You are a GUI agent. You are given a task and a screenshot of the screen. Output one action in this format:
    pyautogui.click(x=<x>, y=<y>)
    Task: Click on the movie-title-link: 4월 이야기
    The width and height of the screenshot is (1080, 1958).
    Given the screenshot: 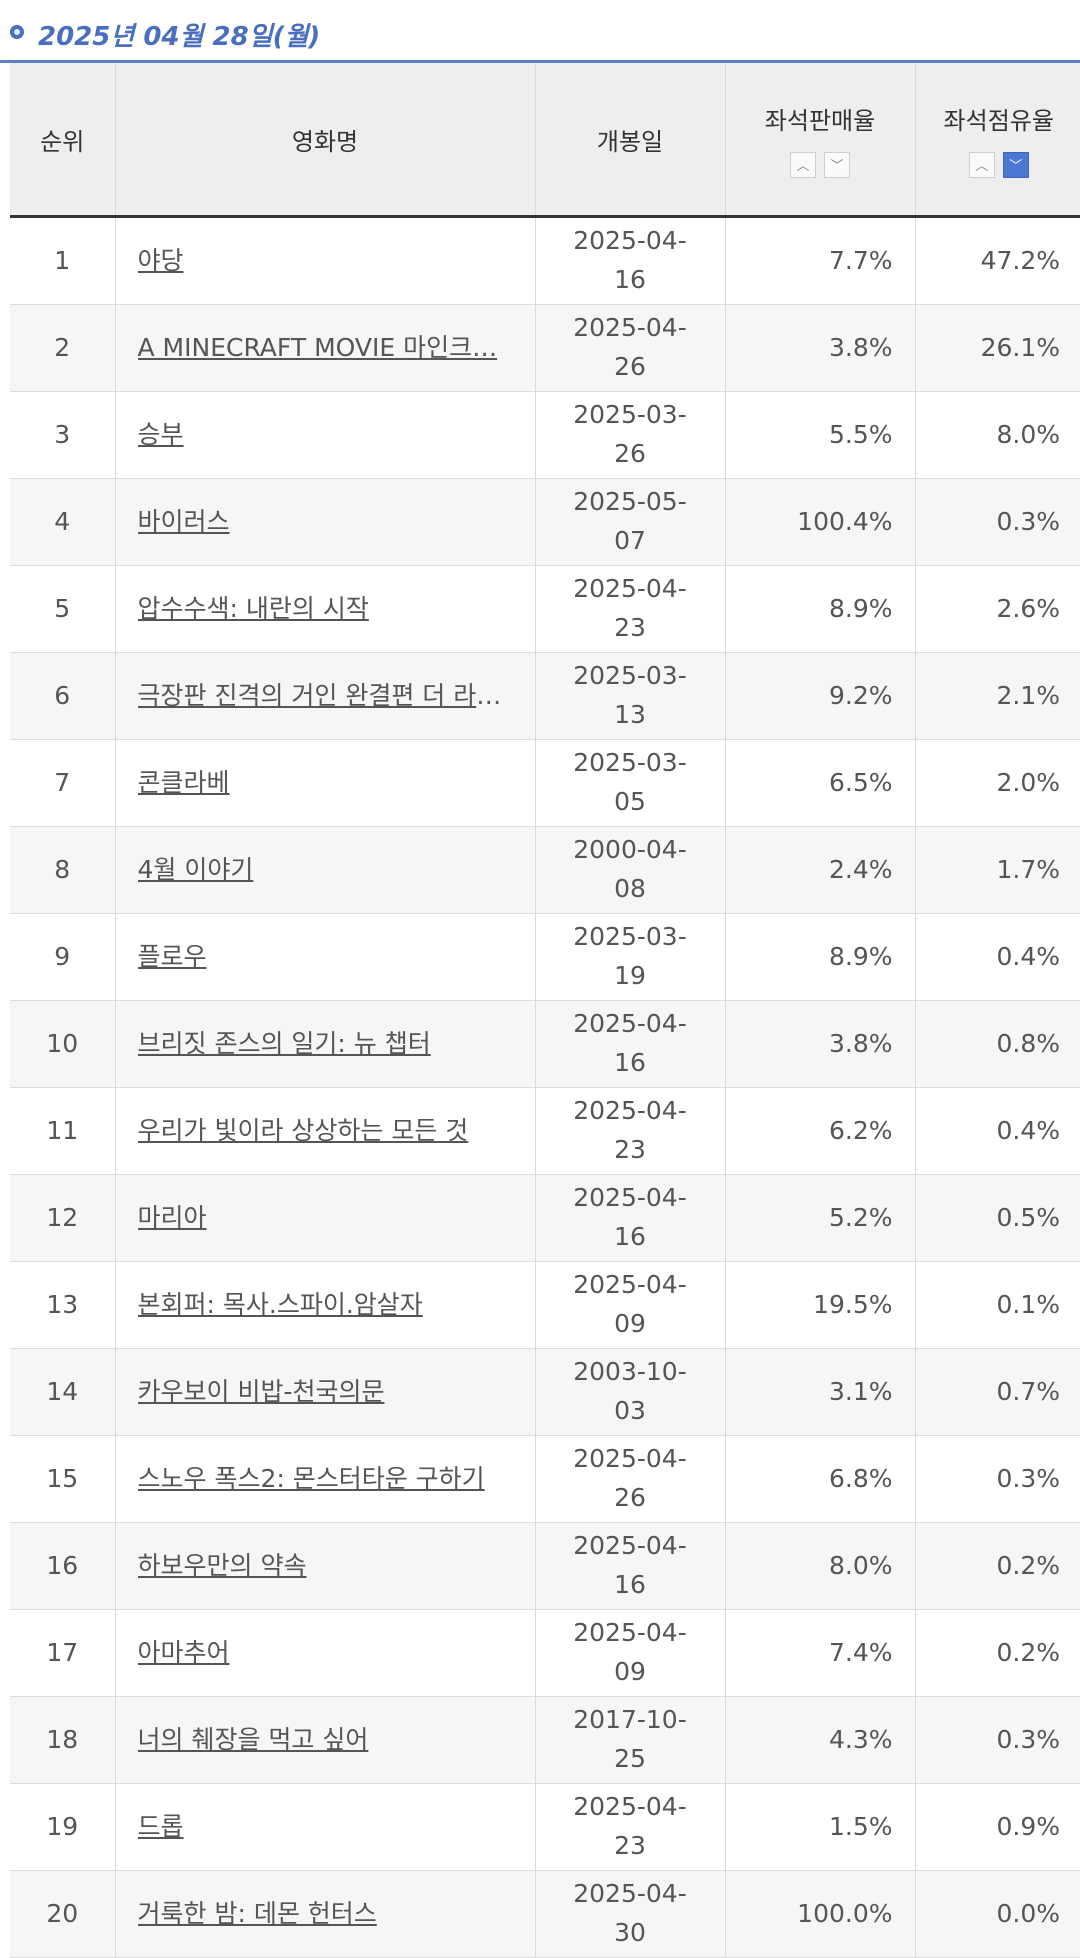 What is the action you would take?
    pyautogui.click(x=325, y=870)
    